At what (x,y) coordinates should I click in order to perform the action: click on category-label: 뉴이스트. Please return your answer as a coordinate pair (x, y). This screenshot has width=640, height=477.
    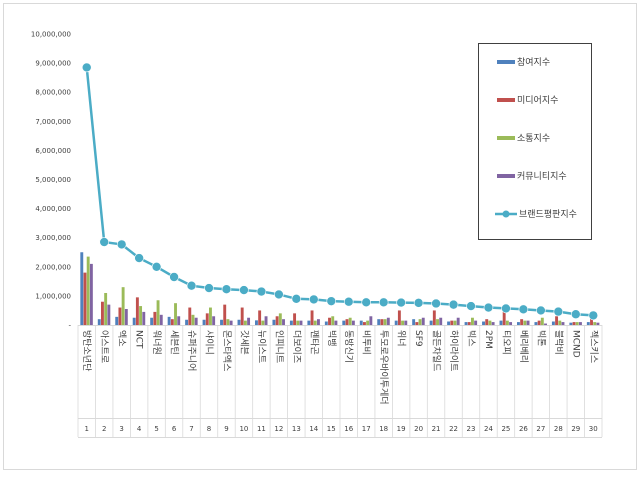
    Looking at the image, I should click on (261, 346).